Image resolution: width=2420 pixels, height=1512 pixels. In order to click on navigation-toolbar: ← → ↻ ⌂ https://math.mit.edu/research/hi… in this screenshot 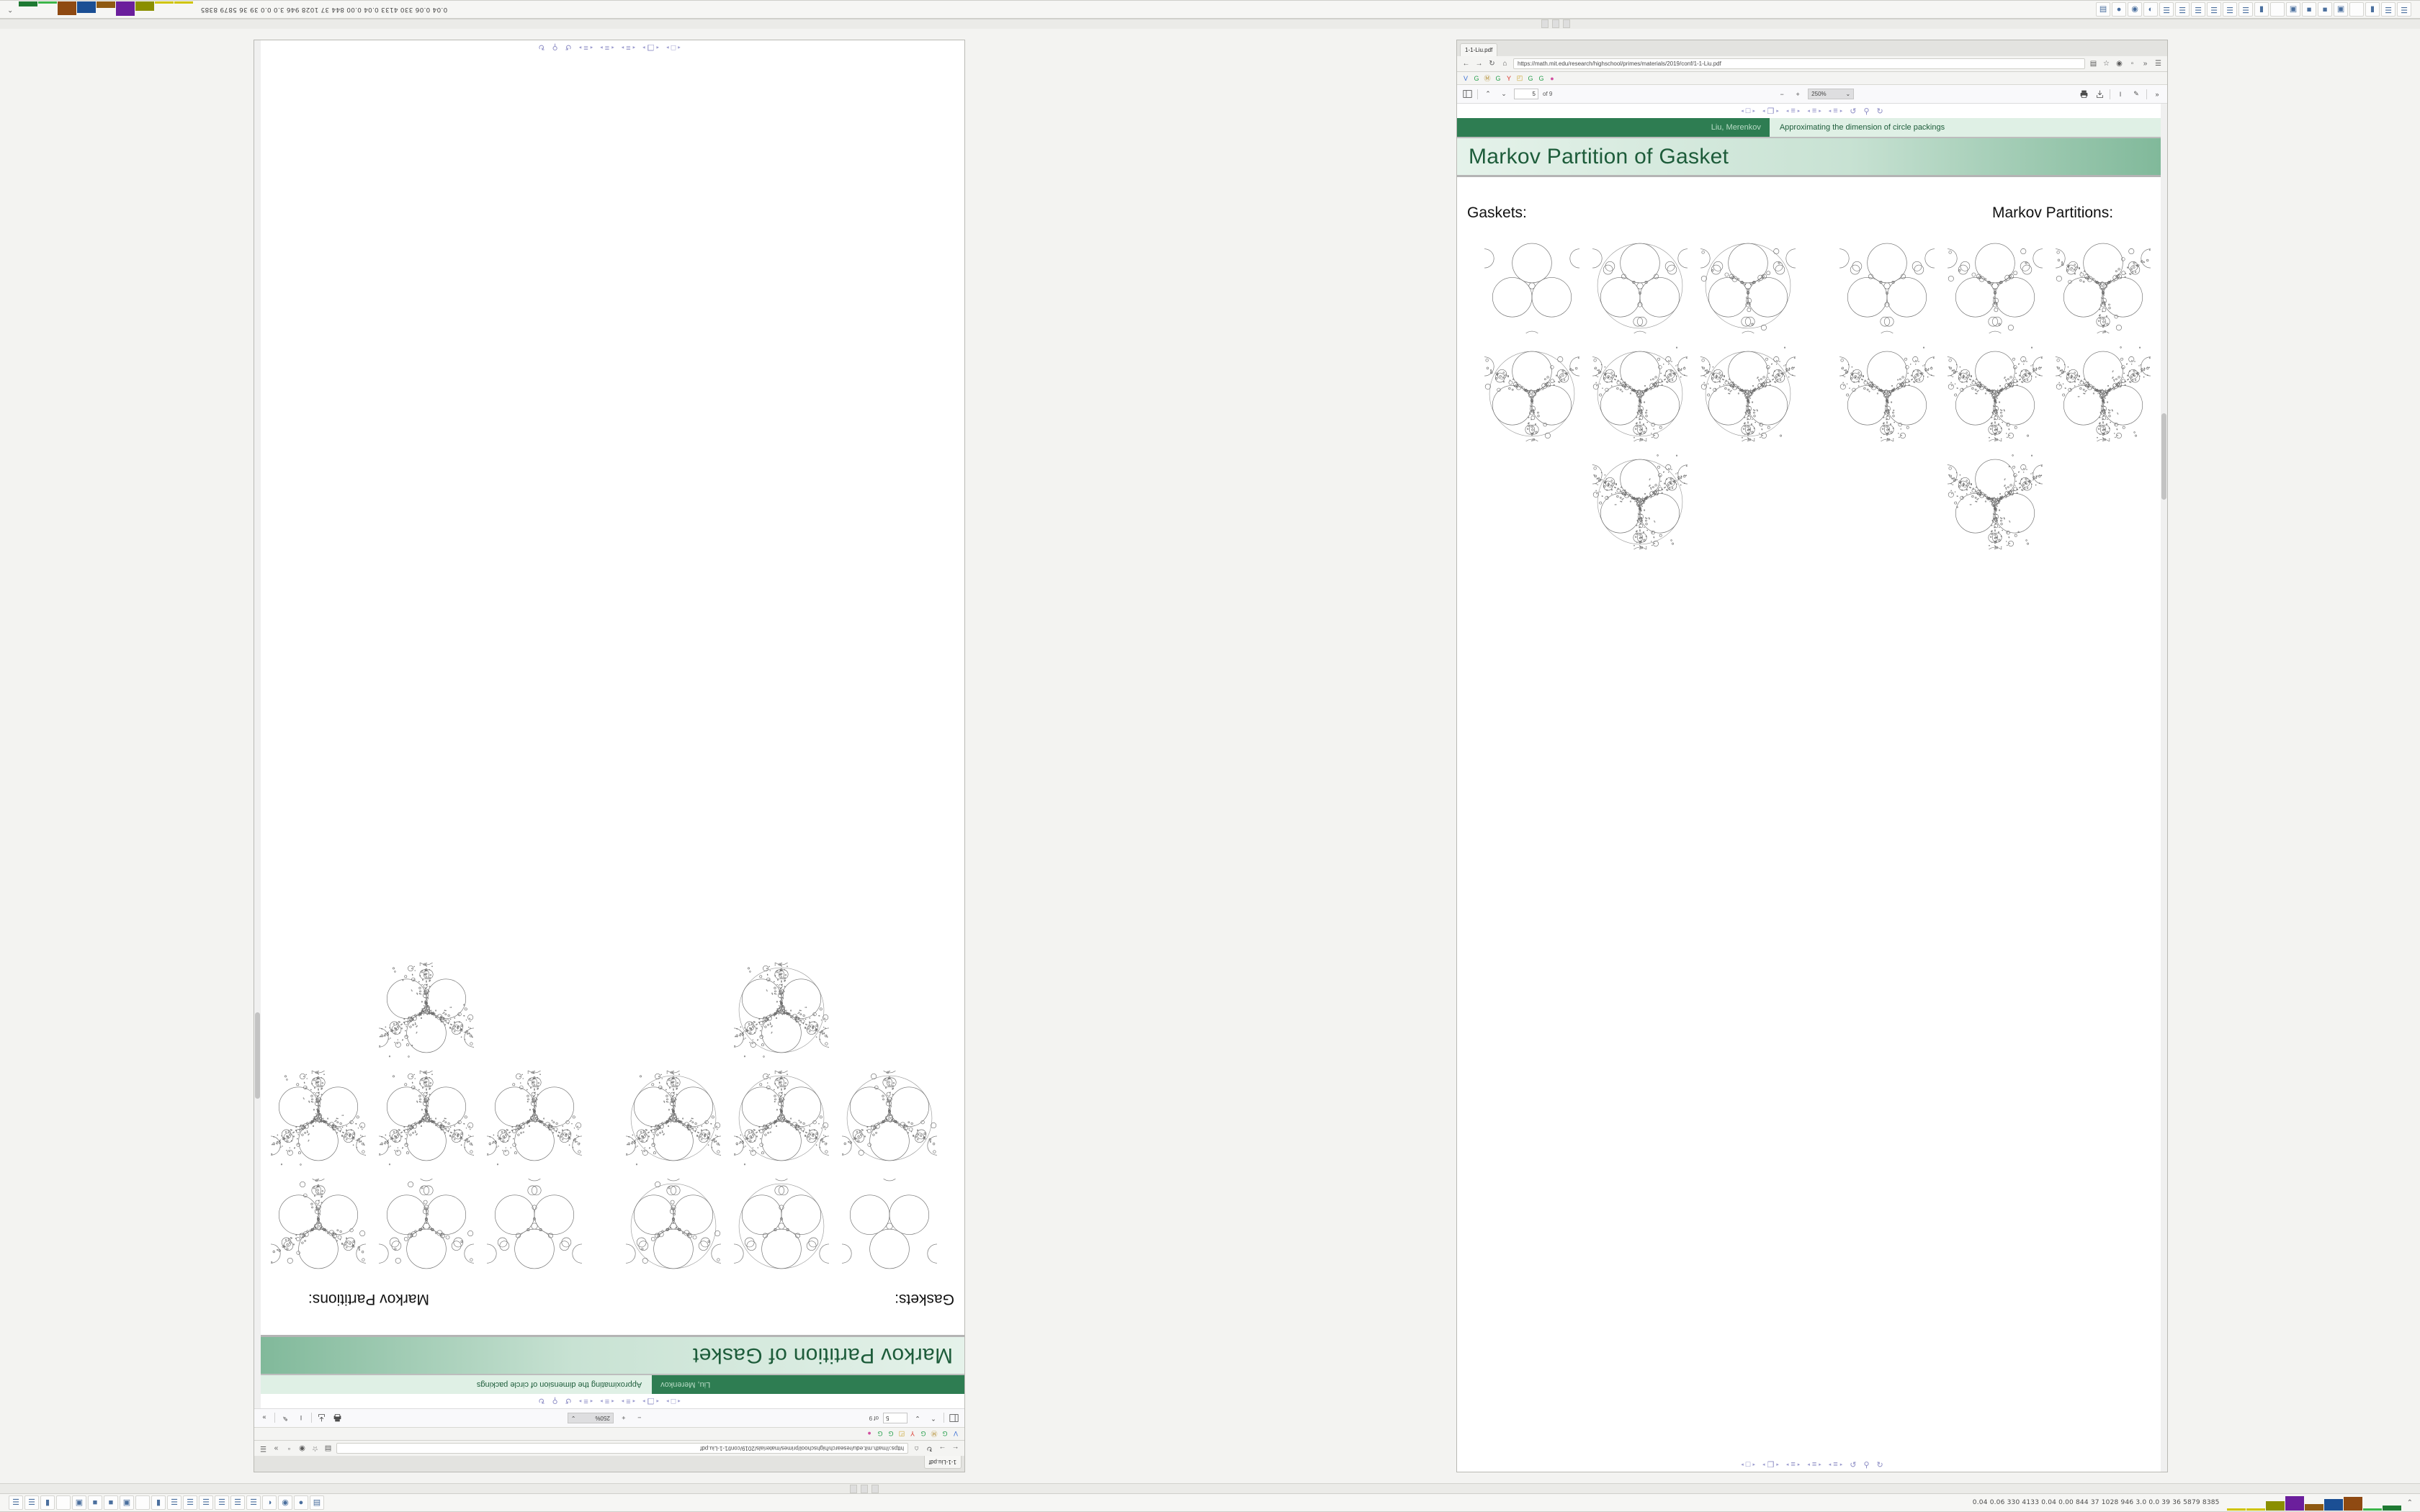, I will do `click(609, 1448)`.